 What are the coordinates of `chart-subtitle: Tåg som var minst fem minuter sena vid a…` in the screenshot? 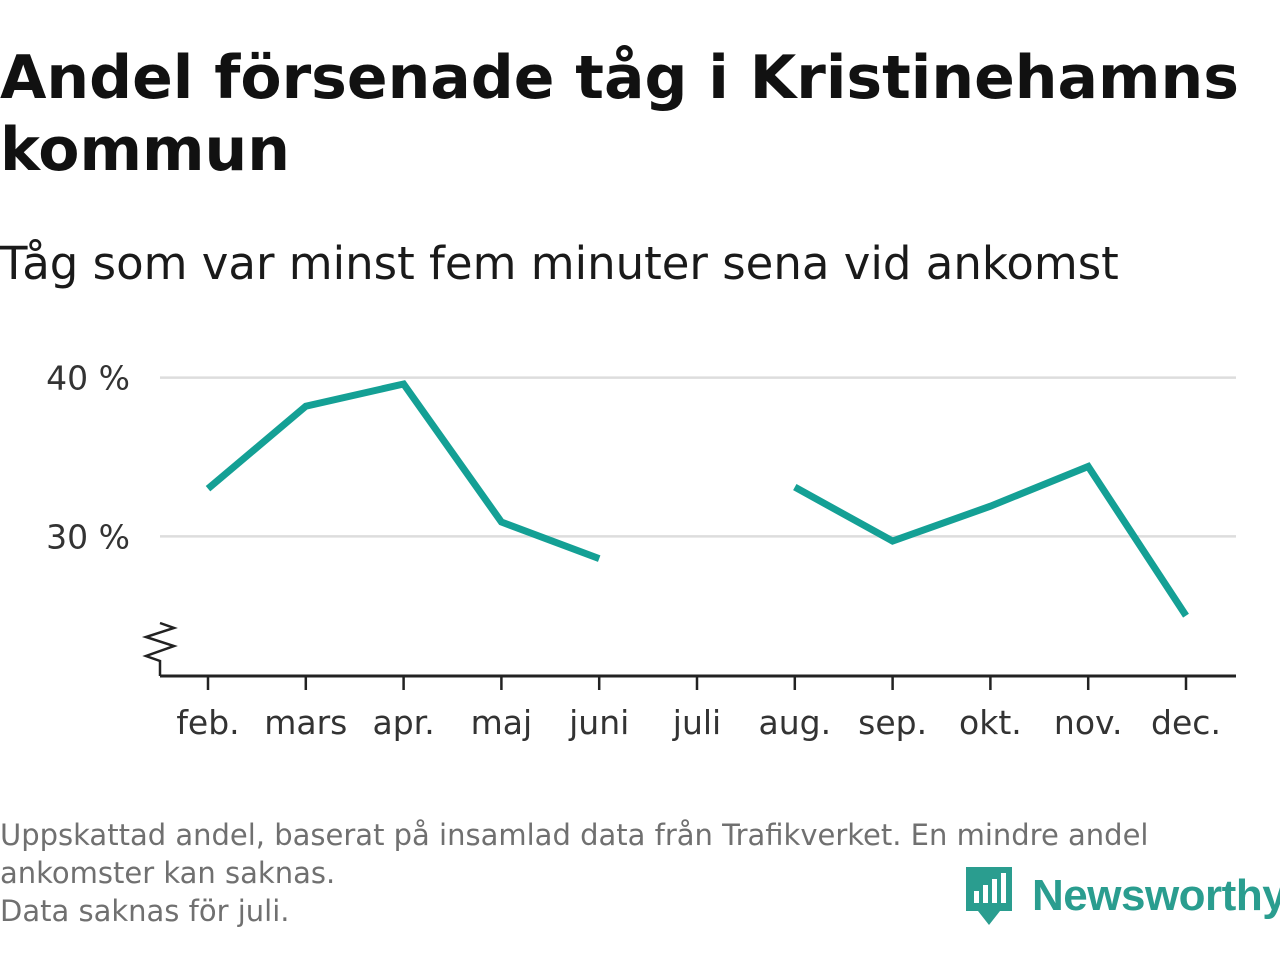 It's located at (559, 263).